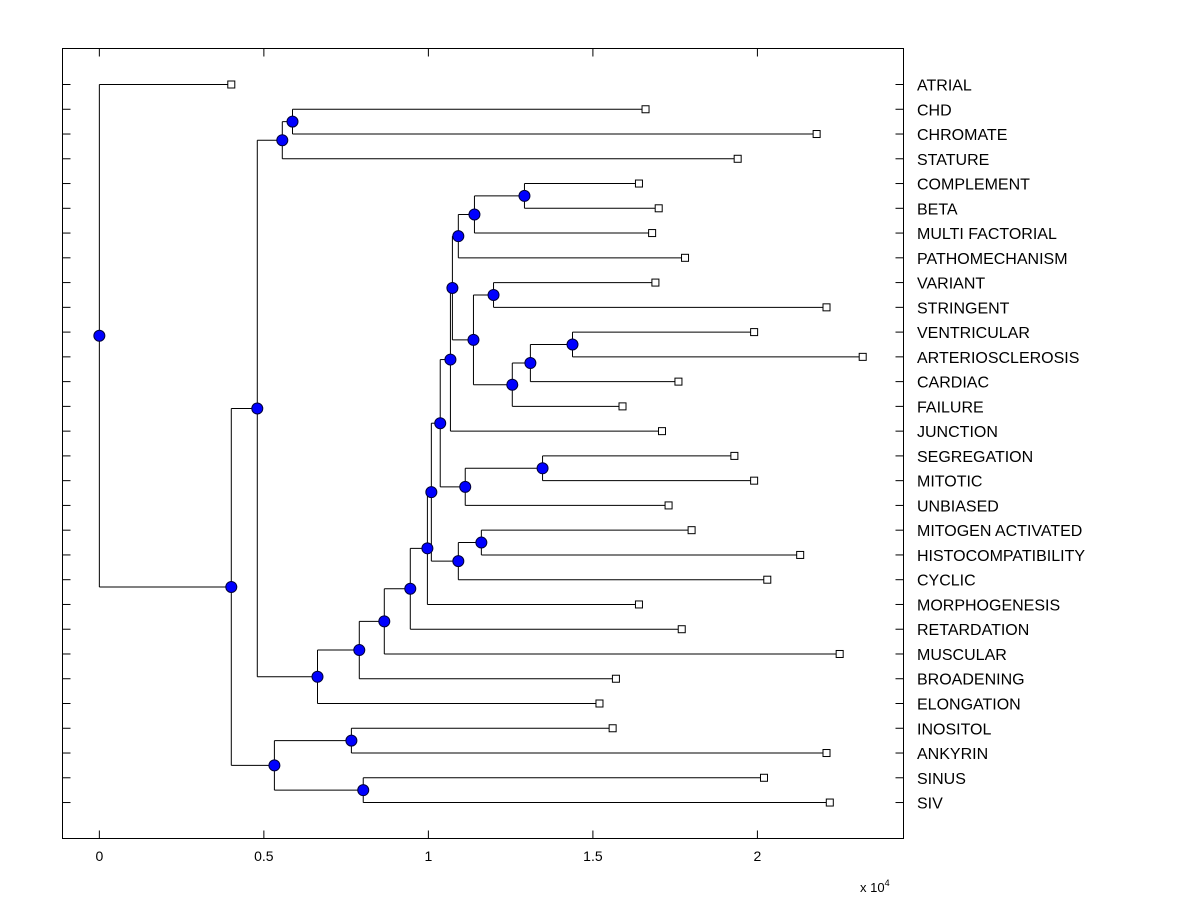 The height and width of the screenshot is (900, 1200). What do you see at coordinates (949, 482) in the screenshot?
I see `leaf-label: MITOTIC` at bounding box center [949, 482].